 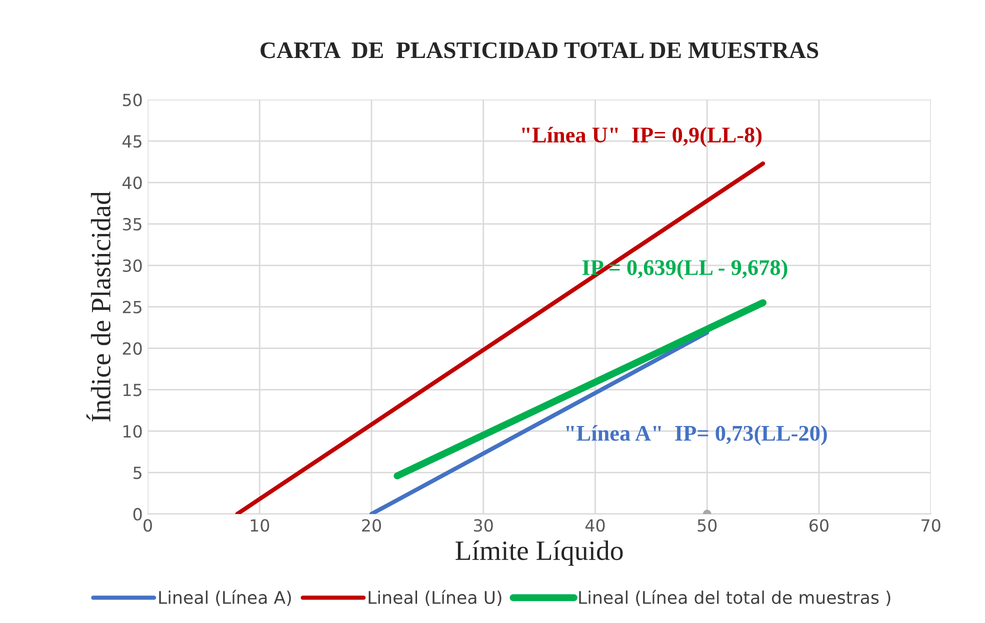 I want to click on x-tick-label: 10, so click(x=260, y=525).